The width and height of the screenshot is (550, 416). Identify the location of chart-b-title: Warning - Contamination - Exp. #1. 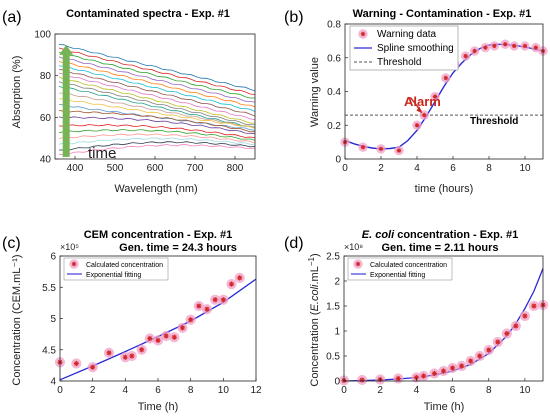
(442, 14).